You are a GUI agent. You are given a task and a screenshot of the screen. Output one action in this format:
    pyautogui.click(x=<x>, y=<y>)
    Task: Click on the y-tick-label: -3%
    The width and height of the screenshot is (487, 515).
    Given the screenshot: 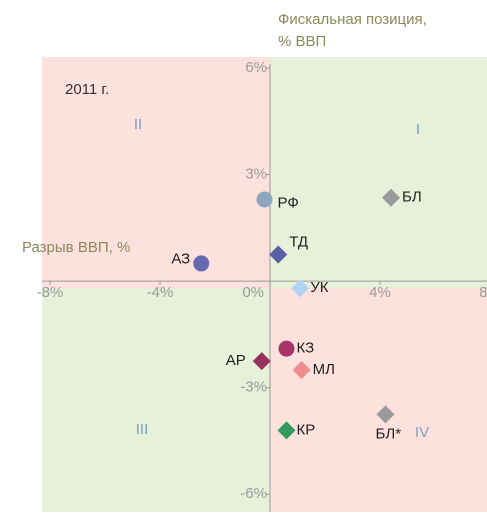 What is the action you would take?
    pyautogui.click(x=253, y=387)
    